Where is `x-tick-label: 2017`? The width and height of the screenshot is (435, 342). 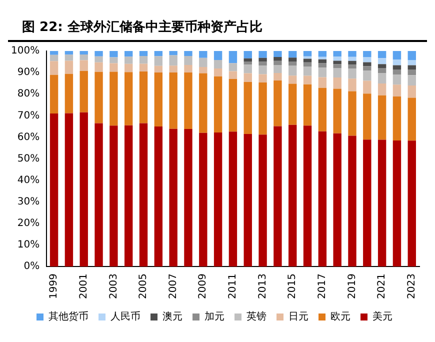
x-tick-label: 2017 is located at coordinates (322, 287).